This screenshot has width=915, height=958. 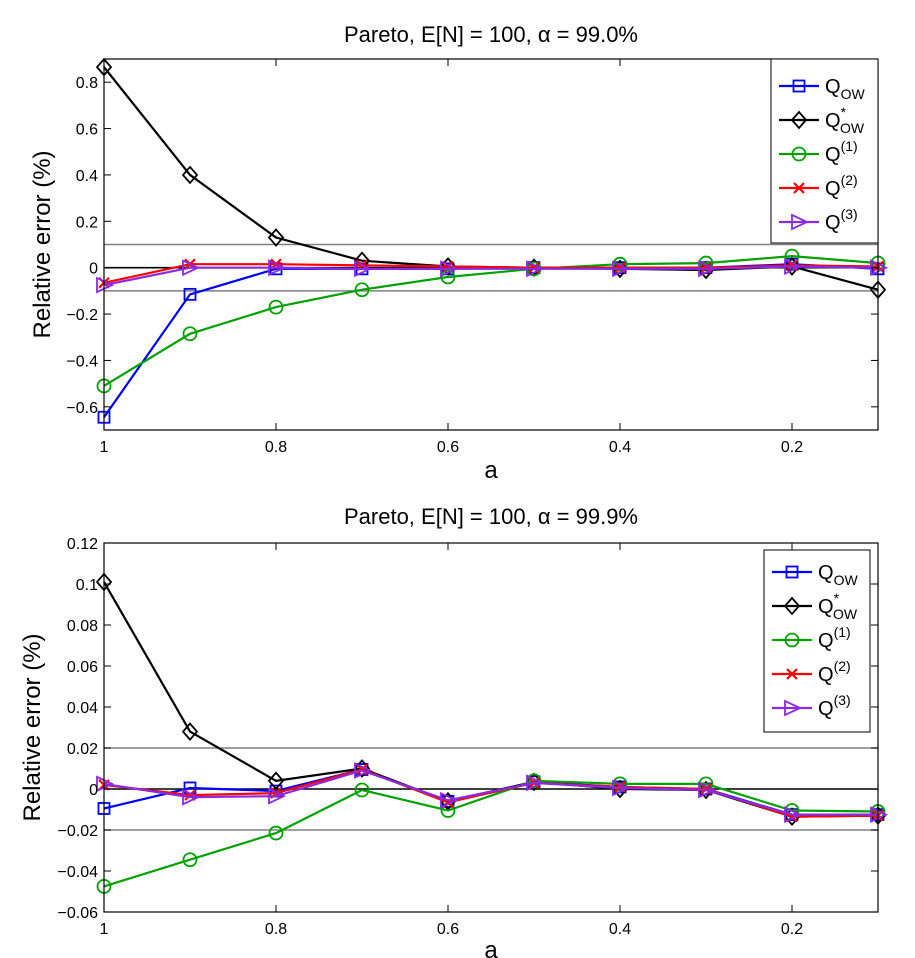 I want to click on y-tick-label: 0.12, so click(x=82, y=544).